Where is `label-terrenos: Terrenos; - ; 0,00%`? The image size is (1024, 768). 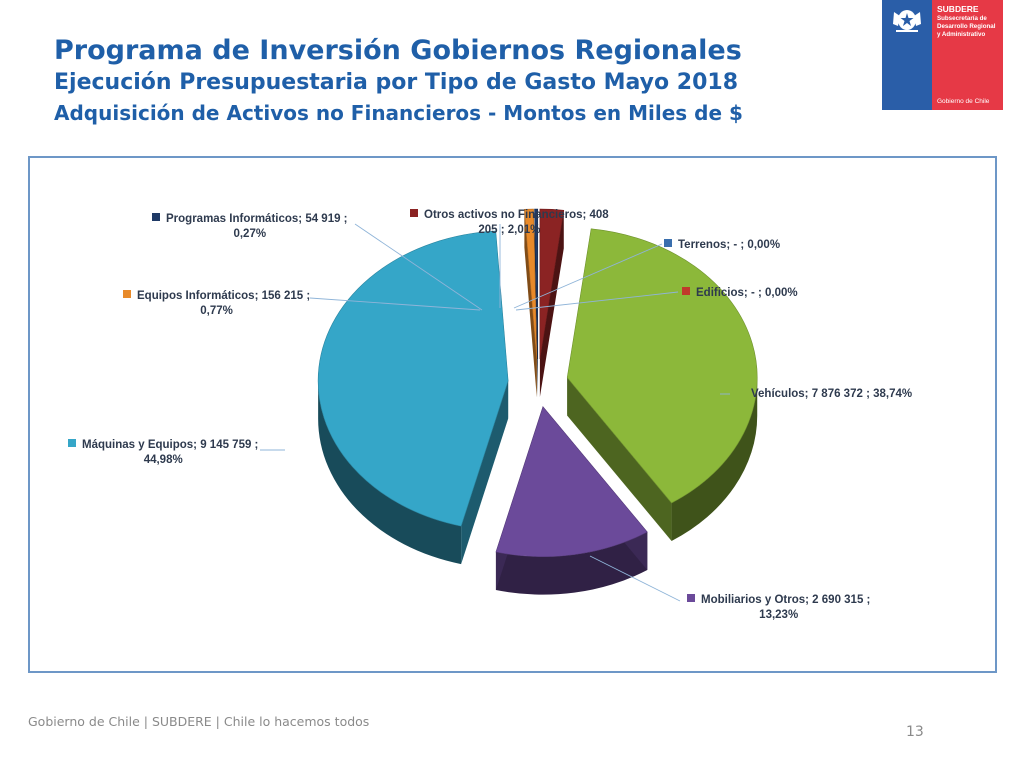 label-terrenos: Terrenos; - ; 0,00% is located at coordinates (722, 245).